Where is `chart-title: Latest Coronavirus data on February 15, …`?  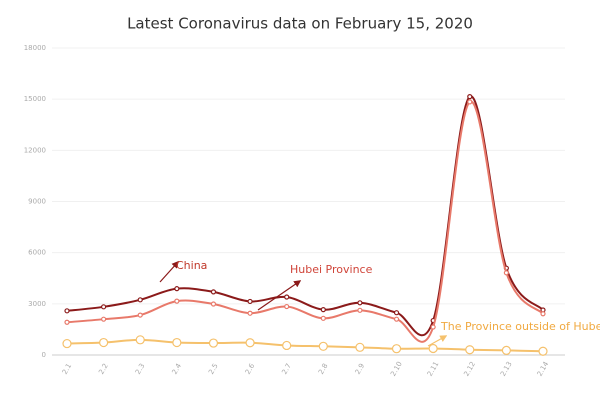
chart-title: Latest Coronavirus data on February 15, … is located at coordinates (300, 24).